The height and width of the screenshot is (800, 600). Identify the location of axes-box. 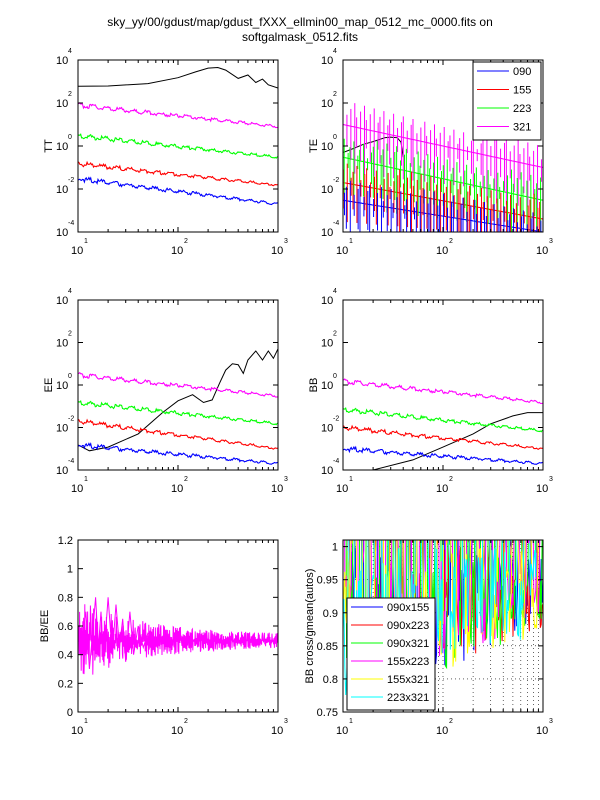
(178, 626).